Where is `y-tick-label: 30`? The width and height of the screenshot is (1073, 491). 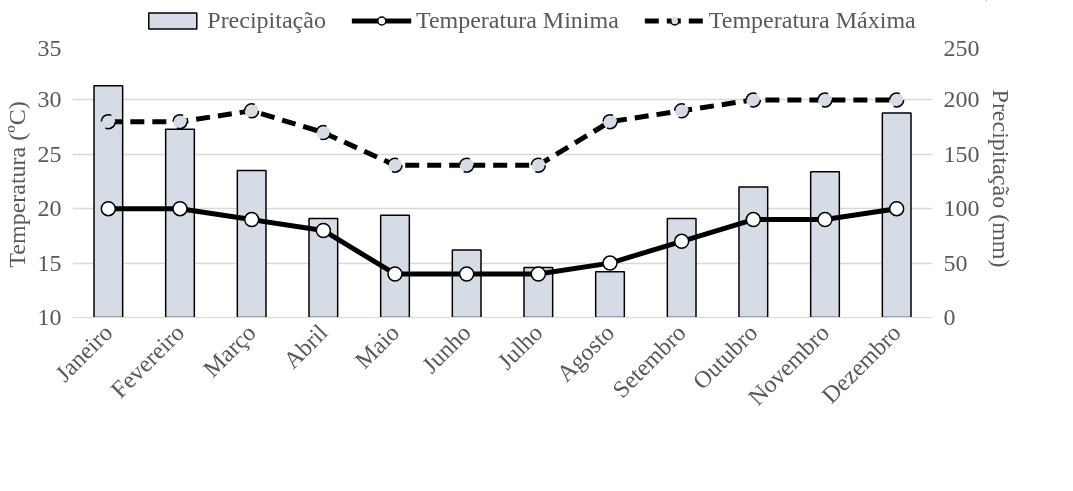
y-tick-label: 30 is located at coordinates (49, 99).